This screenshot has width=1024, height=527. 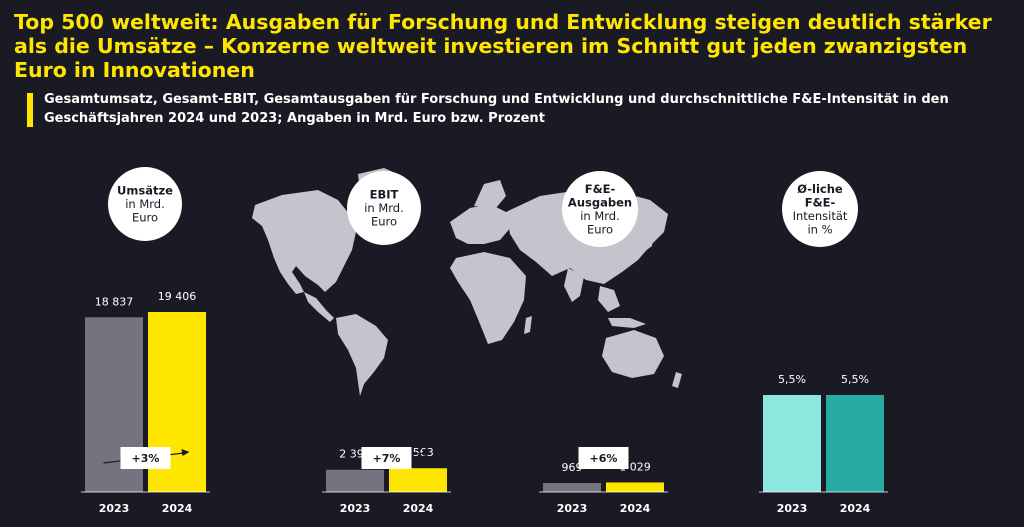 What do you see at coordinates (384, 195) in the screenshot?
I see `chart-title-line: EBIT` at bounding box center [384, 195].